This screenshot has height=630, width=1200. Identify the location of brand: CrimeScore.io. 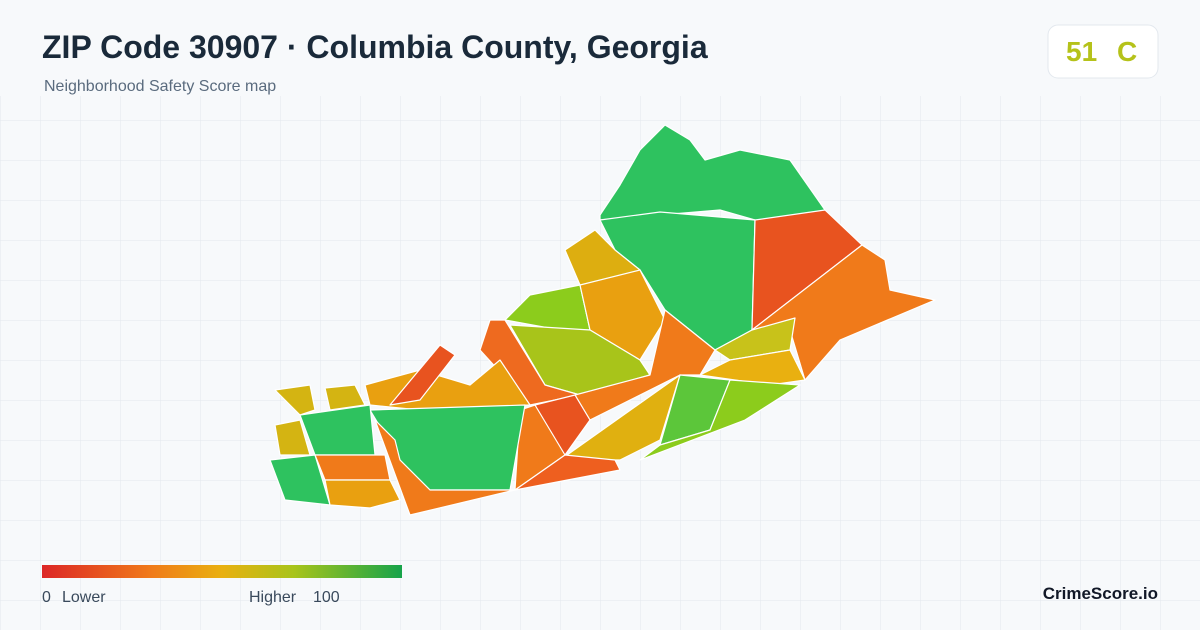
(1100, 593).